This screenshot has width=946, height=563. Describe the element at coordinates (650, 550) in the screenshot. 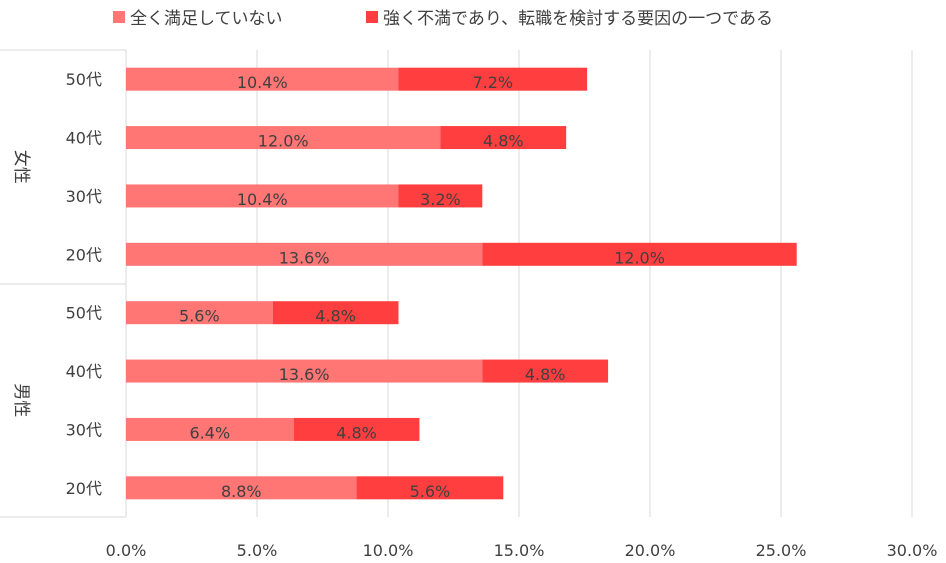

I see `x-tick-label: 20.0%` at that location.